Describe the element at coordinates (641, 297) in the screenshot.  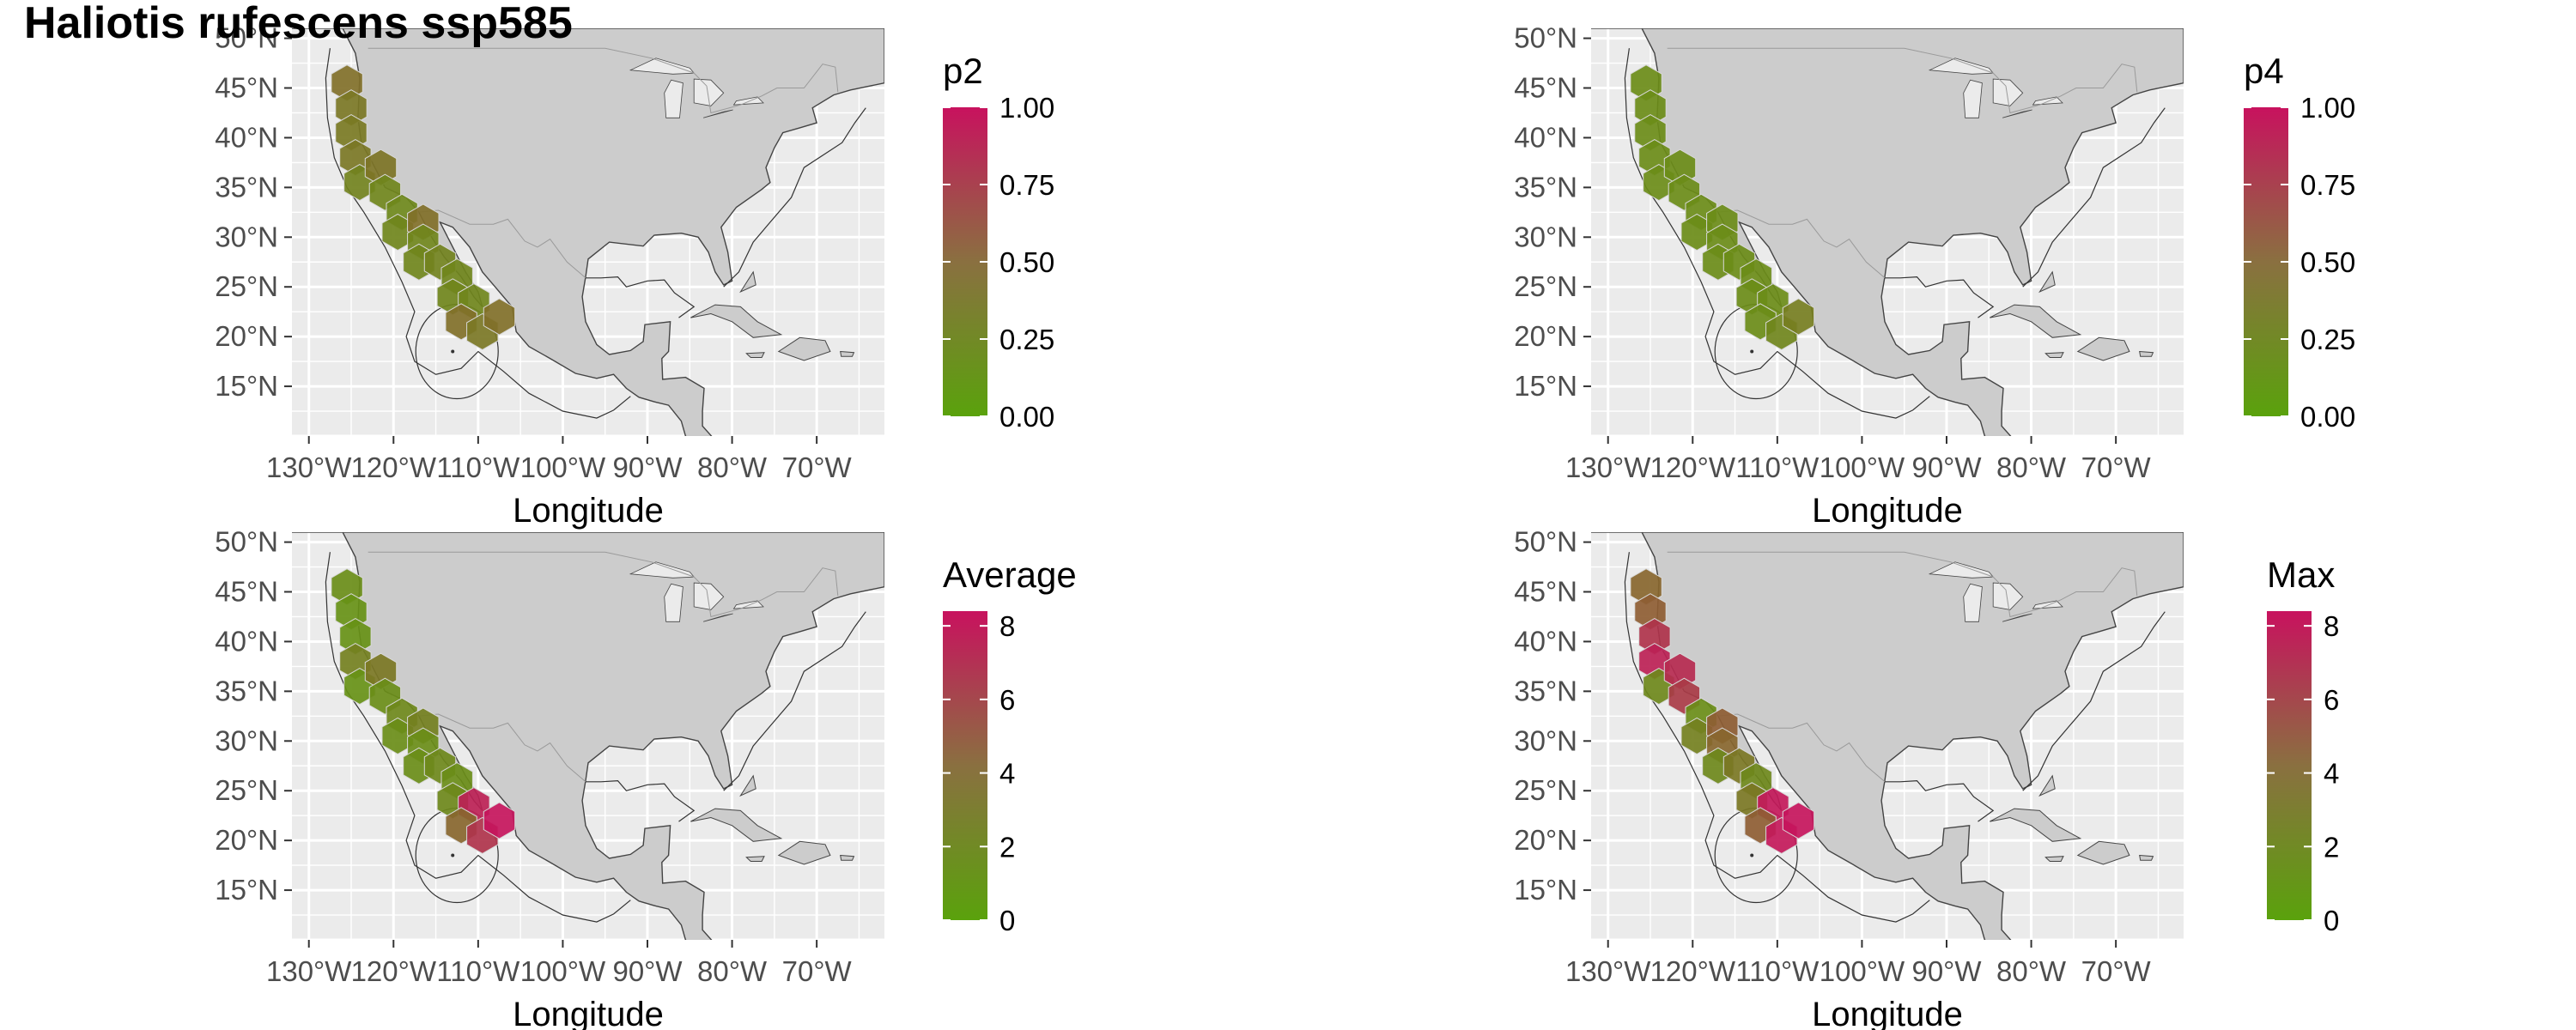
I see `eez-boundary-gulf` at that location.